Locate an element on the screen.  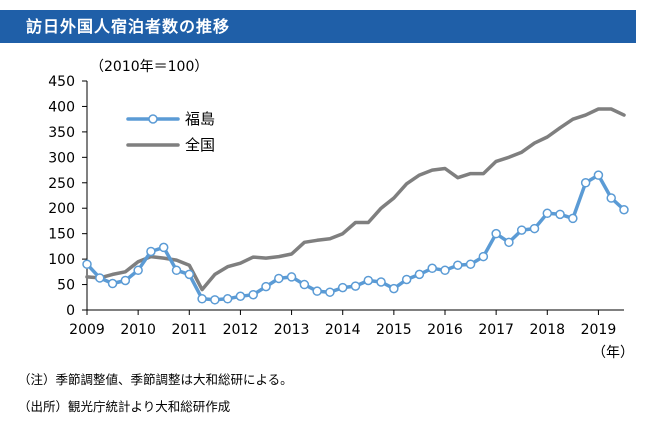
y-tick-label: 300 is located at coordinates (61, 158).